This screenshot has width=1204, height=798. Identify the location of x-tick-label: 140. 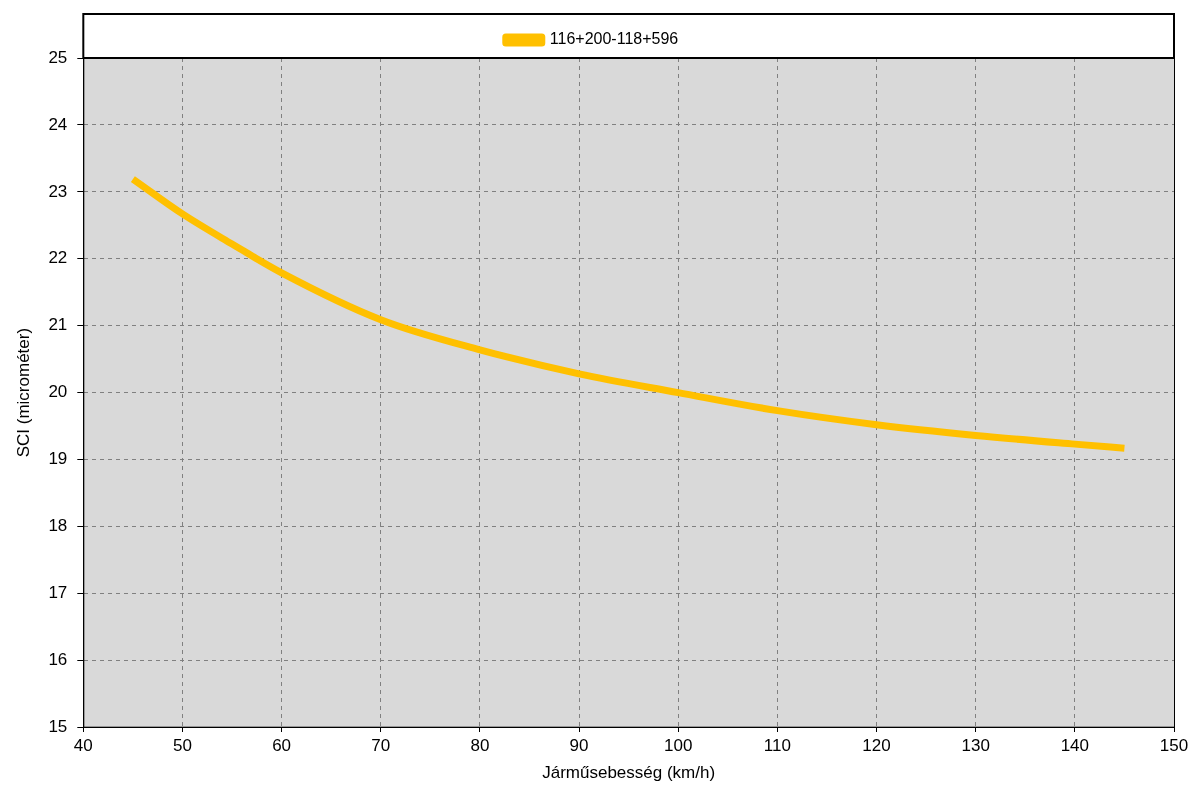
(1075, 746).